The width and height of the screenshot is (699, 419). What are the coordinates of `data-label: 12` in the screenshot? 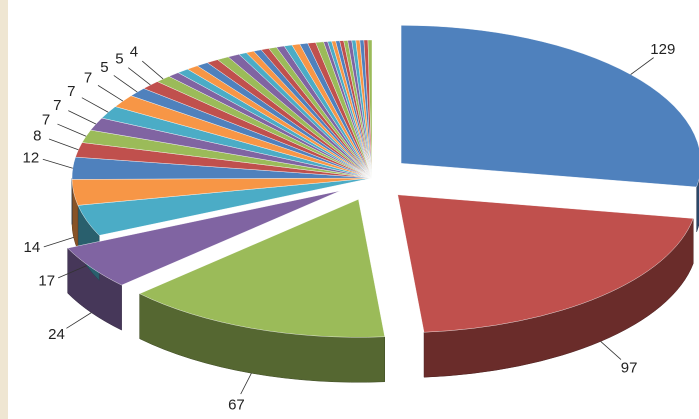 It's located at (31, 157).